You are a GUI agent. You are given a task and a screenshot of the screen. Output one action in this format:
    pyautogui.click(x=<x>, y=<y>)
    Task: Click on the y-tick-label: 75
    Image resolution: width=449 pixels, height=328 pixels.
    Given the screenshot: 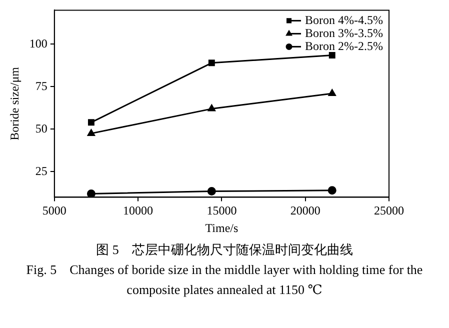 What is the action you would take?
    pyautogui.click(x=41, y=85)
    